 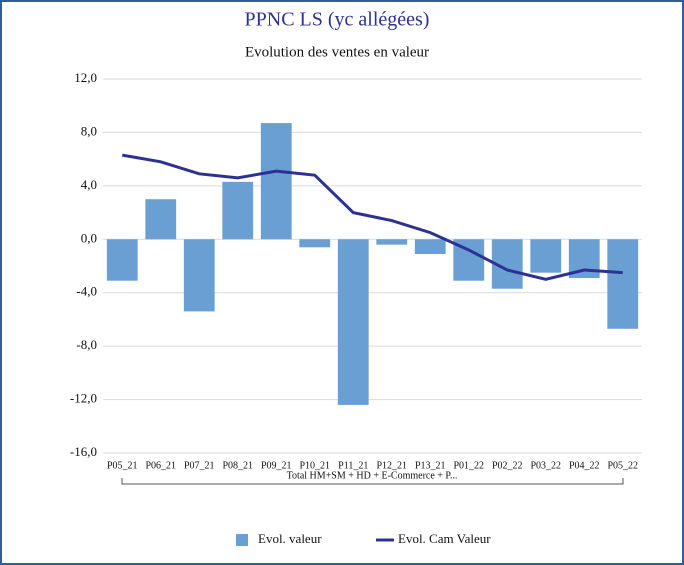 I want to click on x-tick-label: P04_22, so click(x=584, y=465).